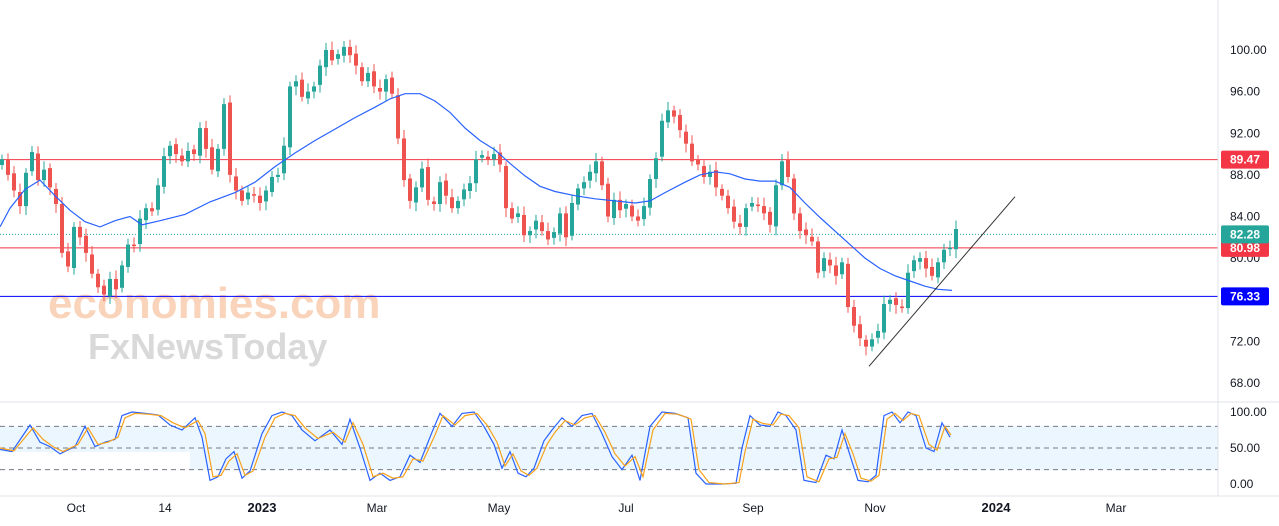  I want to click on trendline-group, so click(942, 281).